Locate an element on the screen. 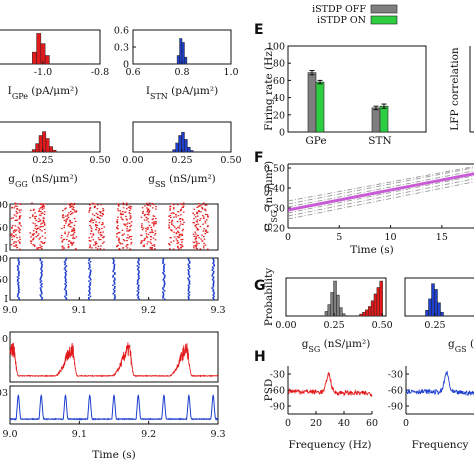  weight-trace is located at coordinates (381, 194).